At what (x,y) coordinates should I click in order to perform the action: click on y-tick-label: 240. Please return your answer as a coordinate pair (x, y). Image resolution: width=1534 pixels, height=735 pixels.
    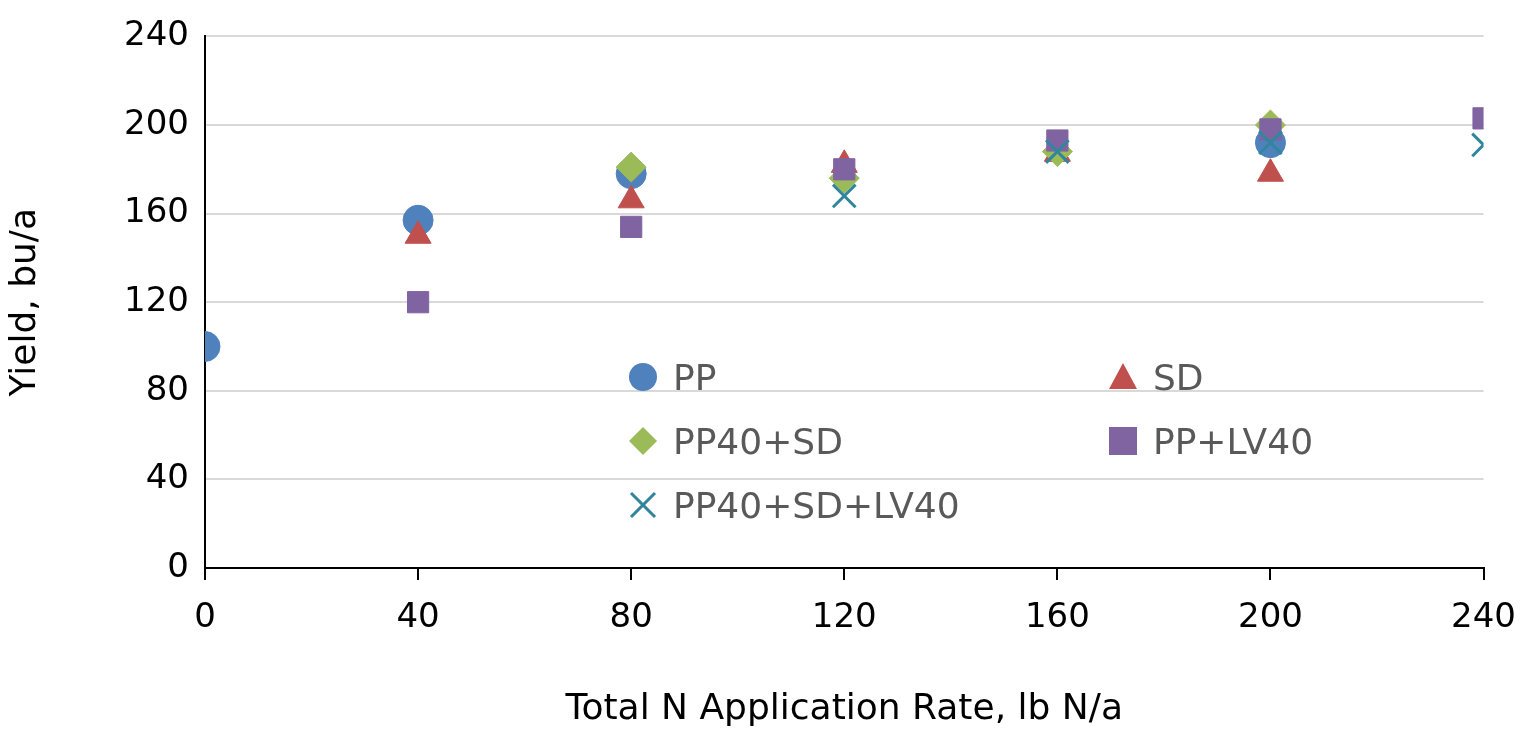
    Looking at the image, I should click on (156, 33).